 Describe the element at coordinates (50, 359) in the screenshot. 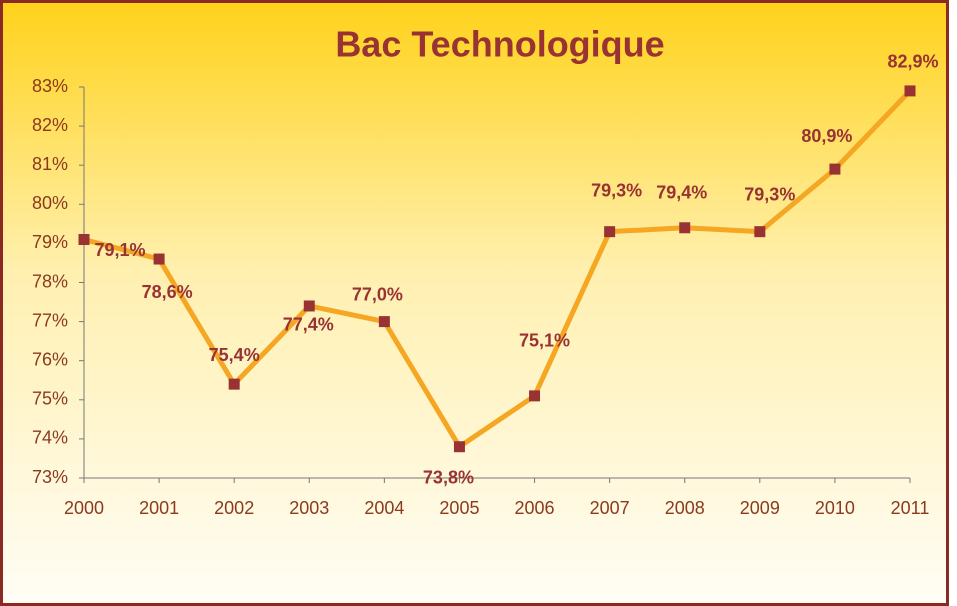

I see `y-tick-label: 76%` at that location.